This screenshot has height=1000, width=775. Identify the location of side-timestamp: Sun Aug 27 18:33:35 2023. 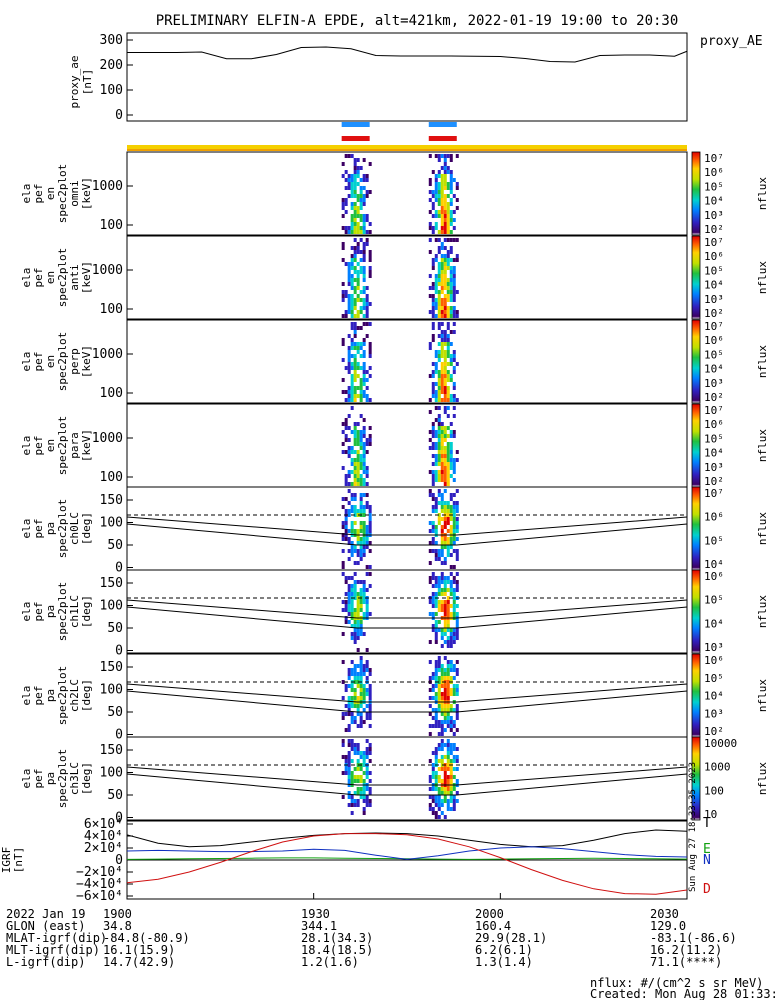
(693, 827).